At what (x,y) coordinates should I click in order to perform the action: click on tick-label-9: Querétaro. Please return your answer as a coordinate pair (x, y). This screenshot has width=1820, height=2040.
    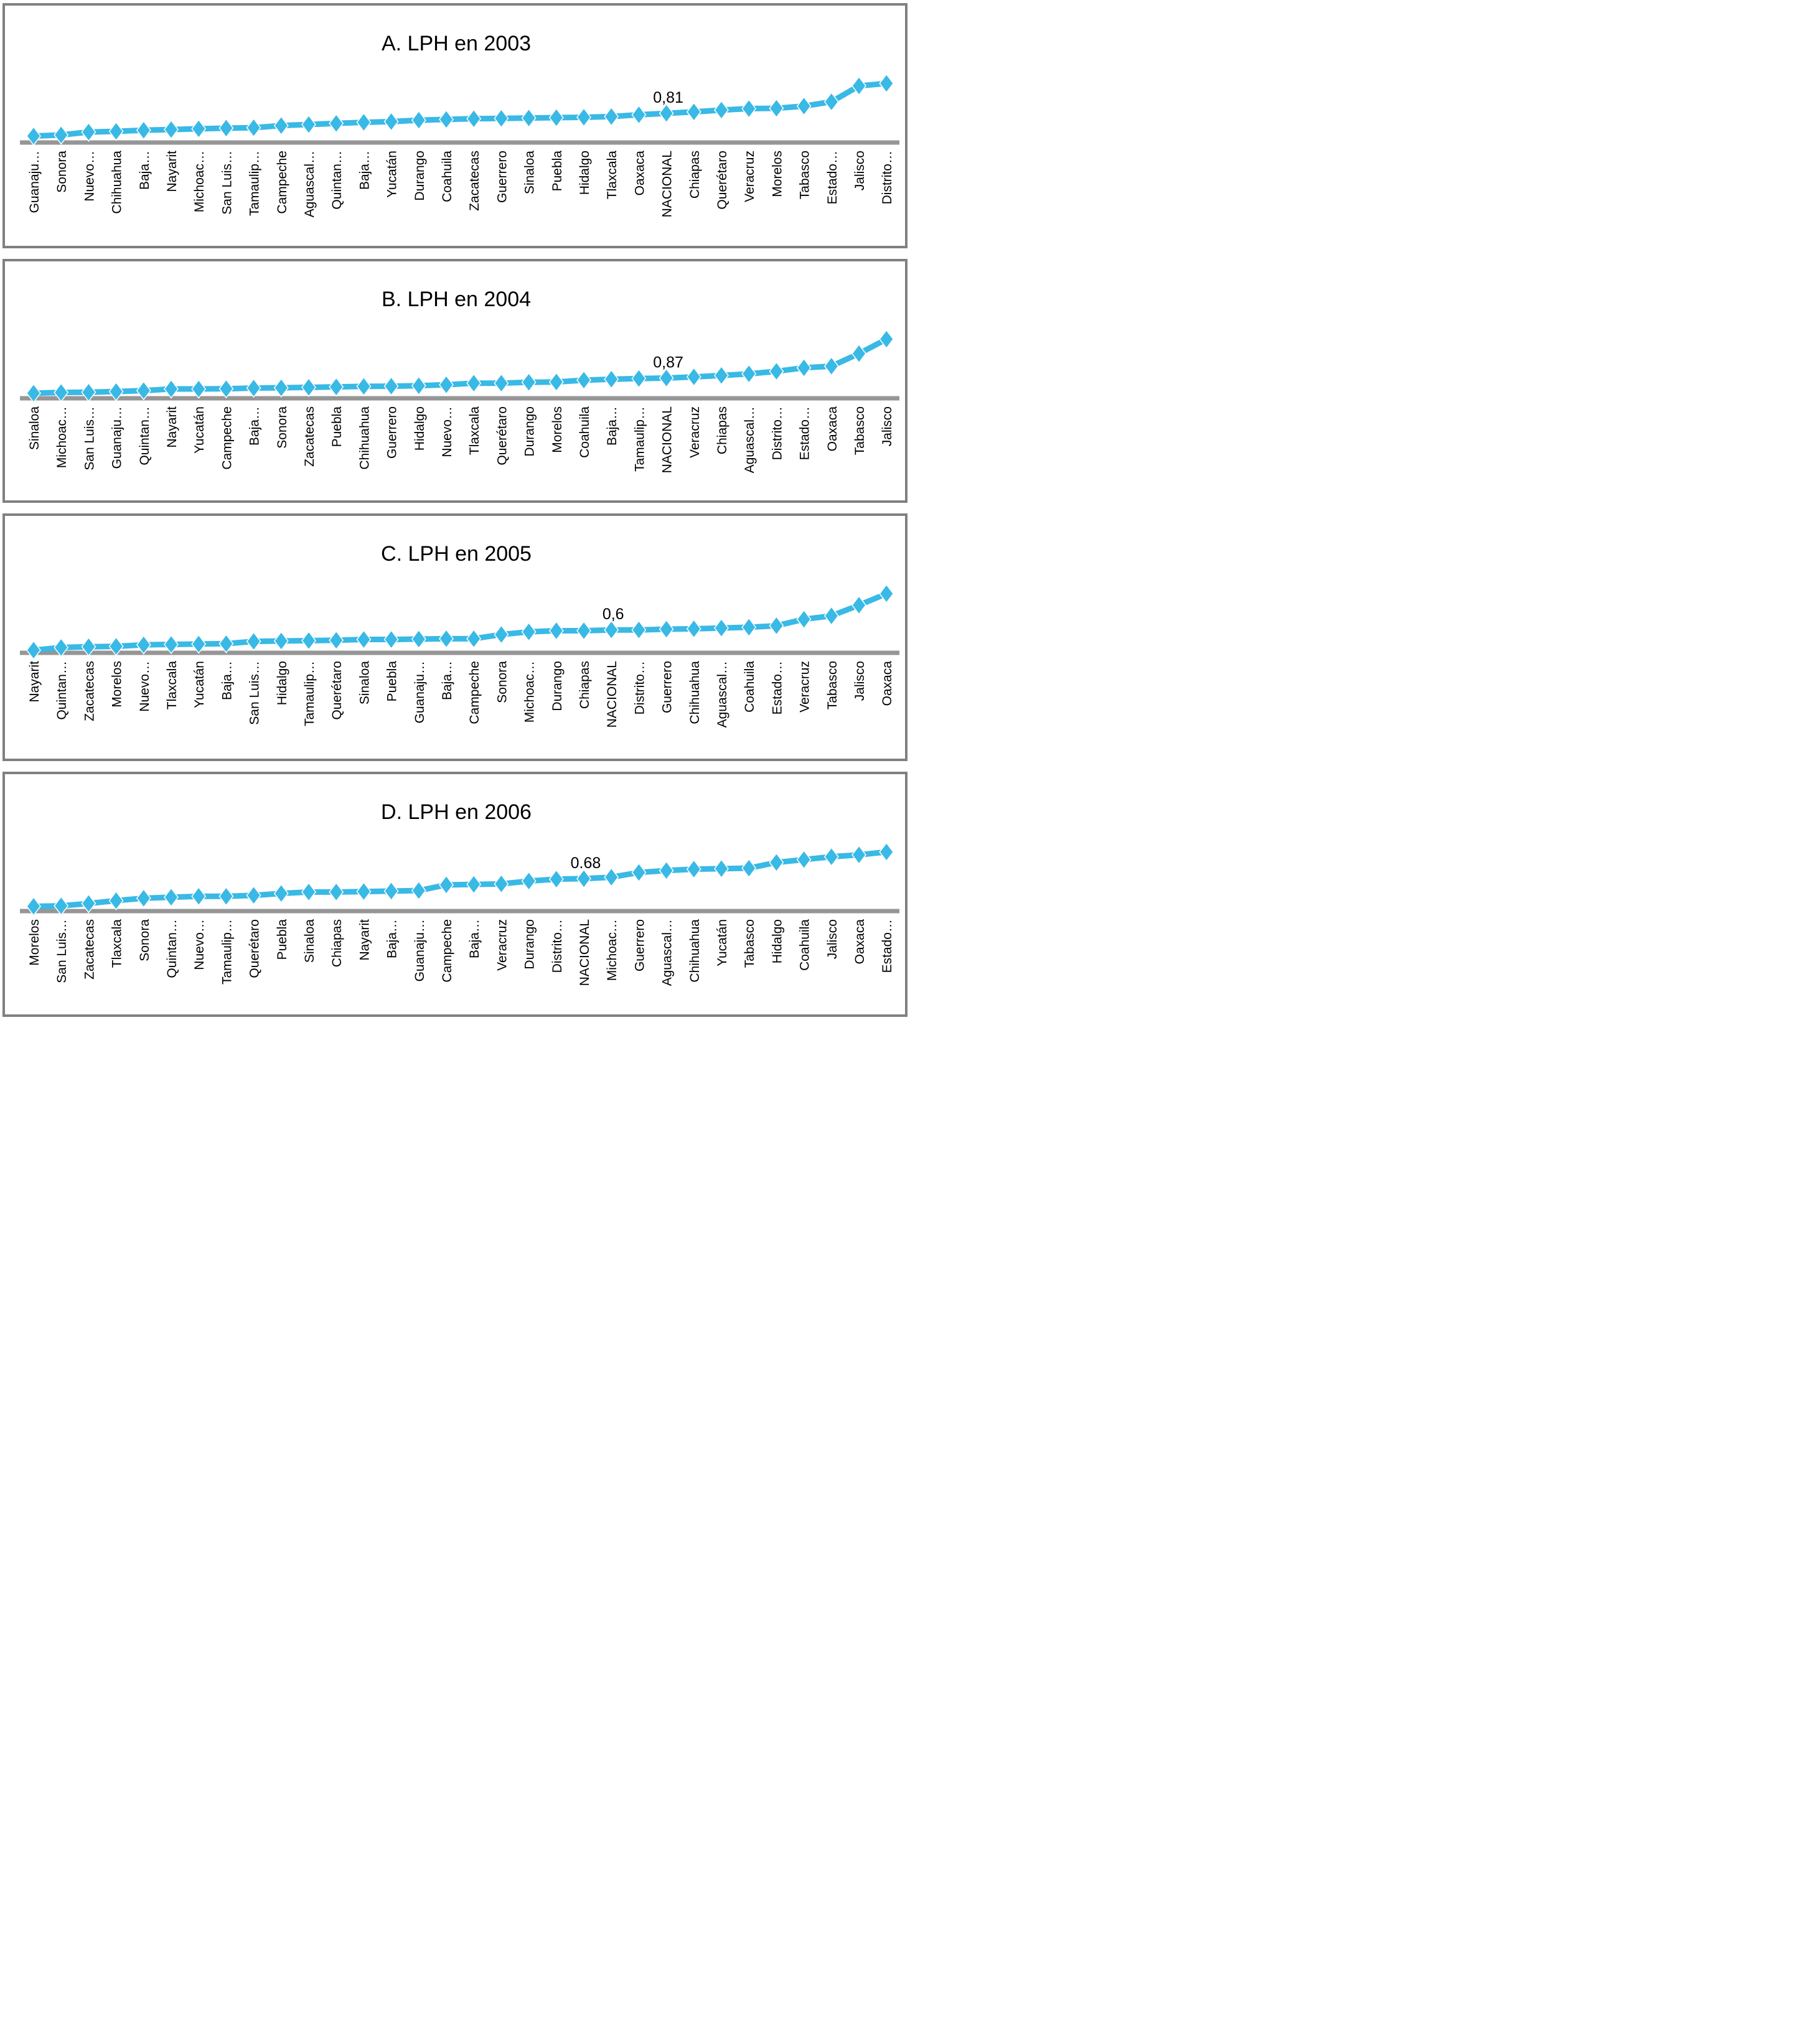
    Looking at the image, I should click on (255, 948).